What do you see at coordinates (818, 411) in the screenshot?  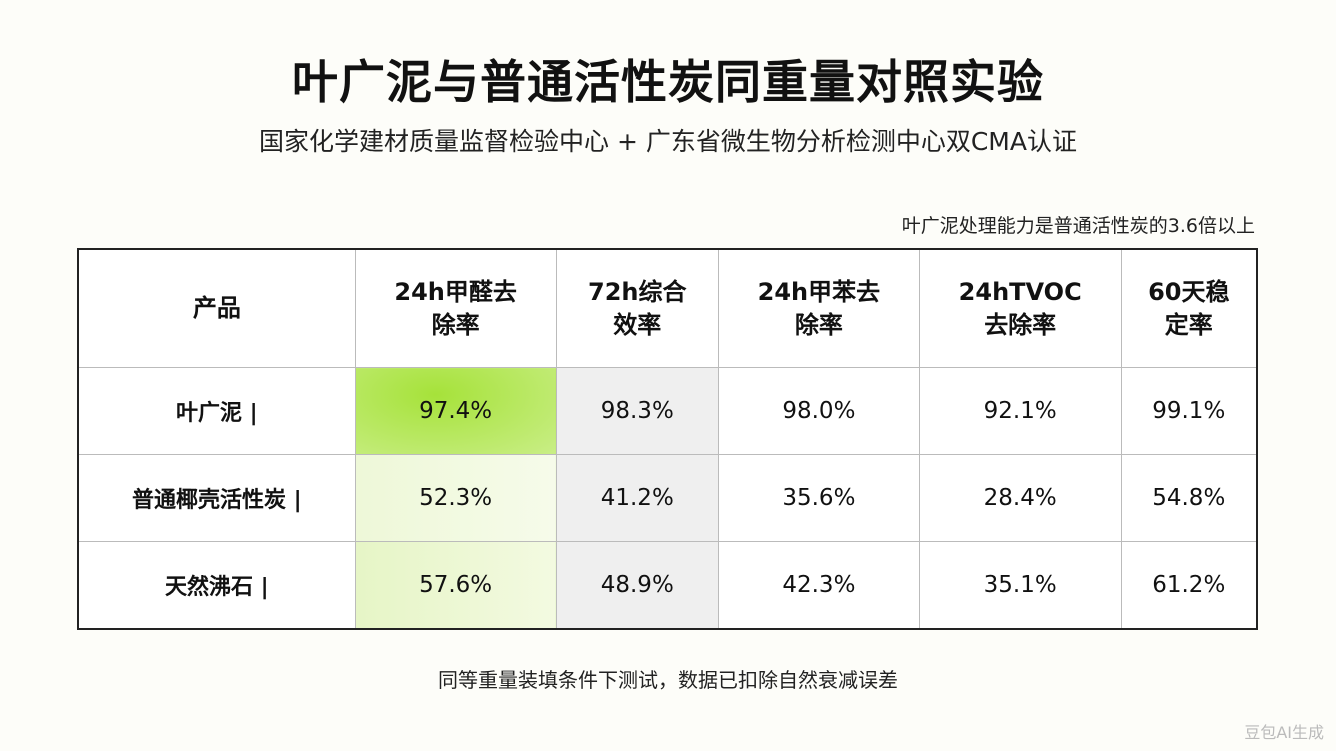 I see `value-cell: 98.0%` at bounding box center [818, 411].